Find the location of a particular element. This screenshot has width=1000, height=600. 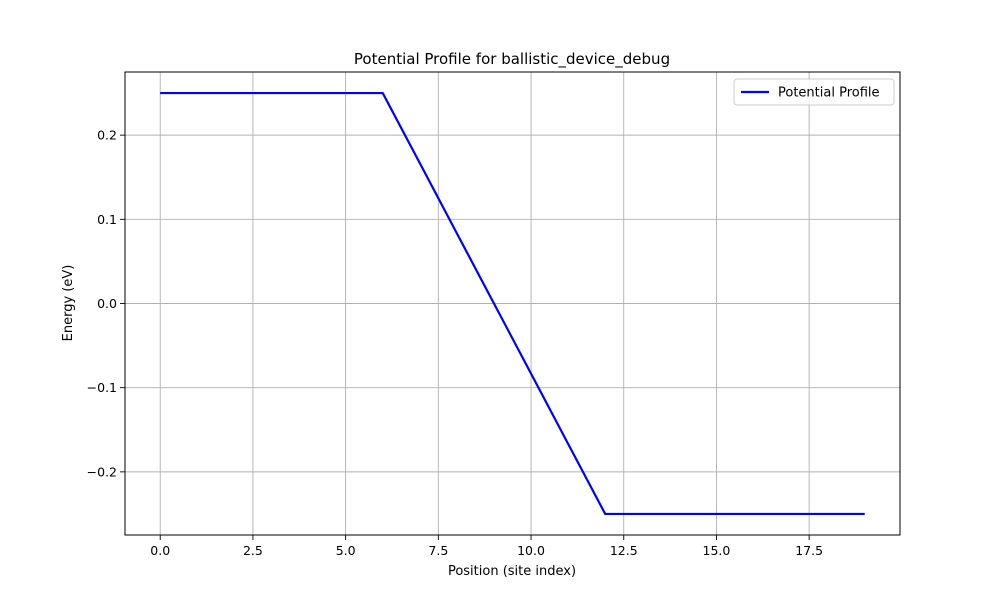

x-axis-label: Position (site index) is located at coordinates (512, 571).